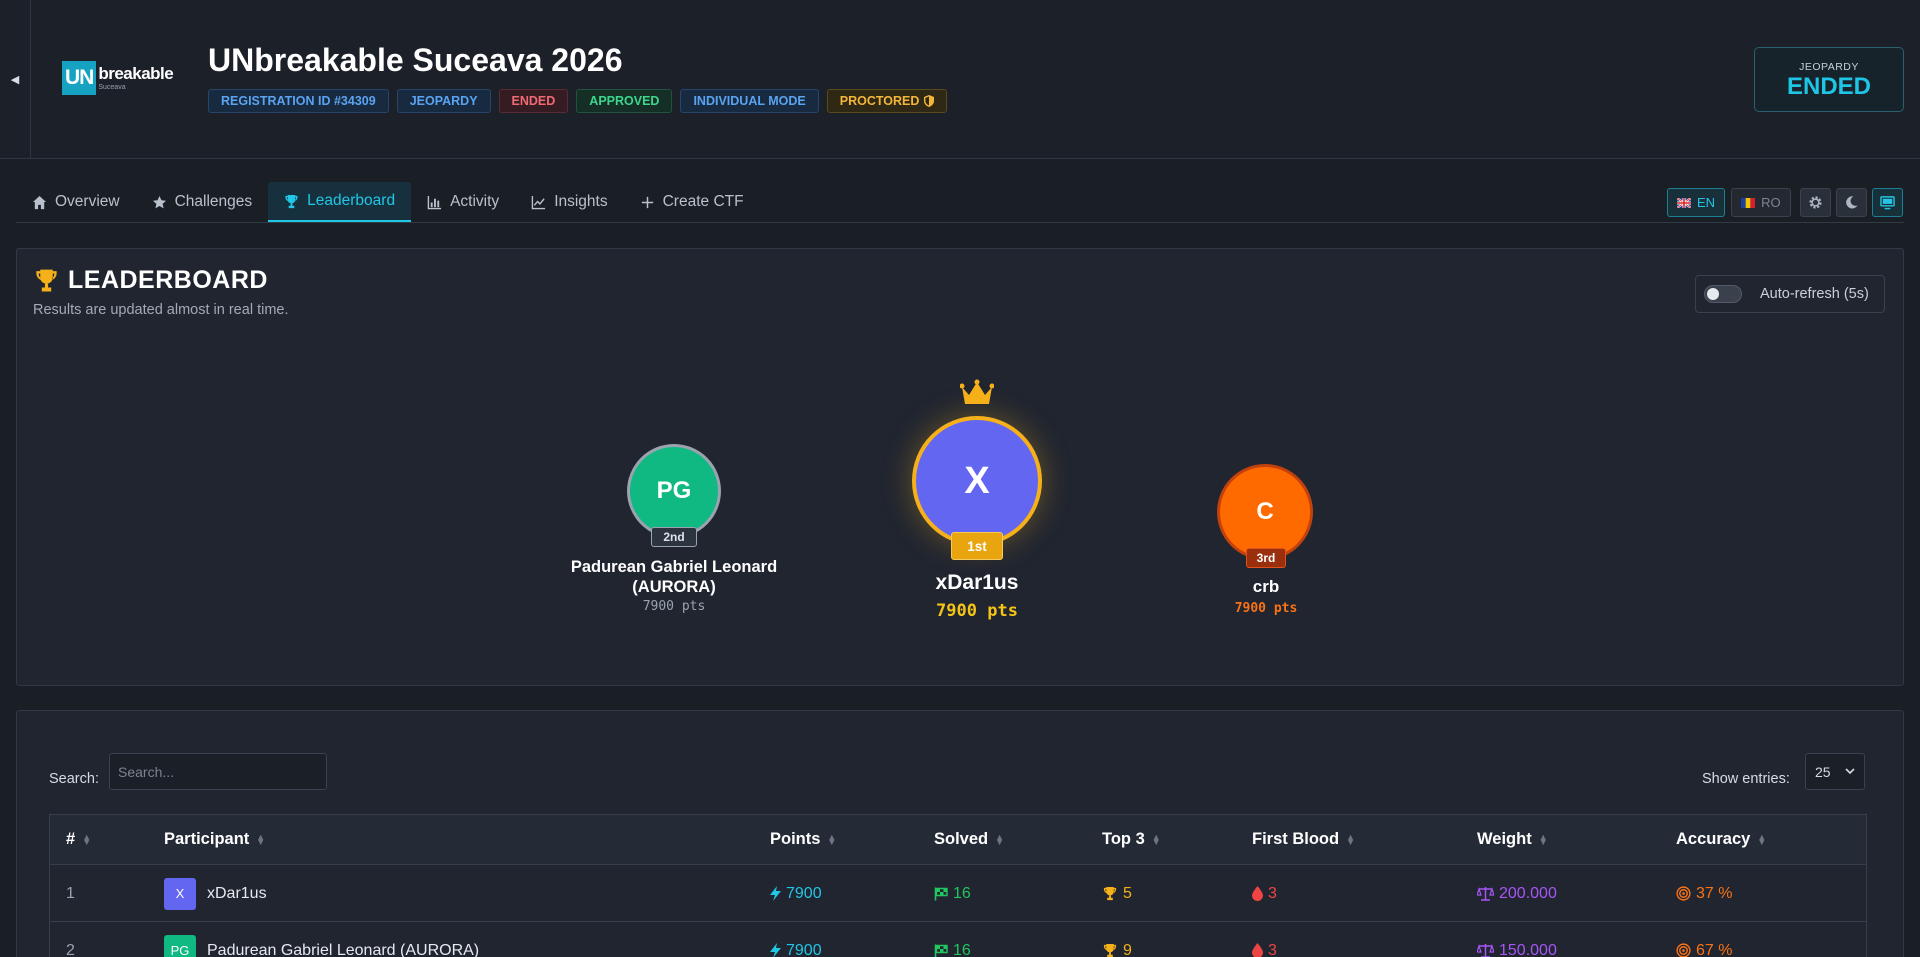 This screenshot has height=957, width=1920. I want to click on moon-icon, so click(1851, 202).